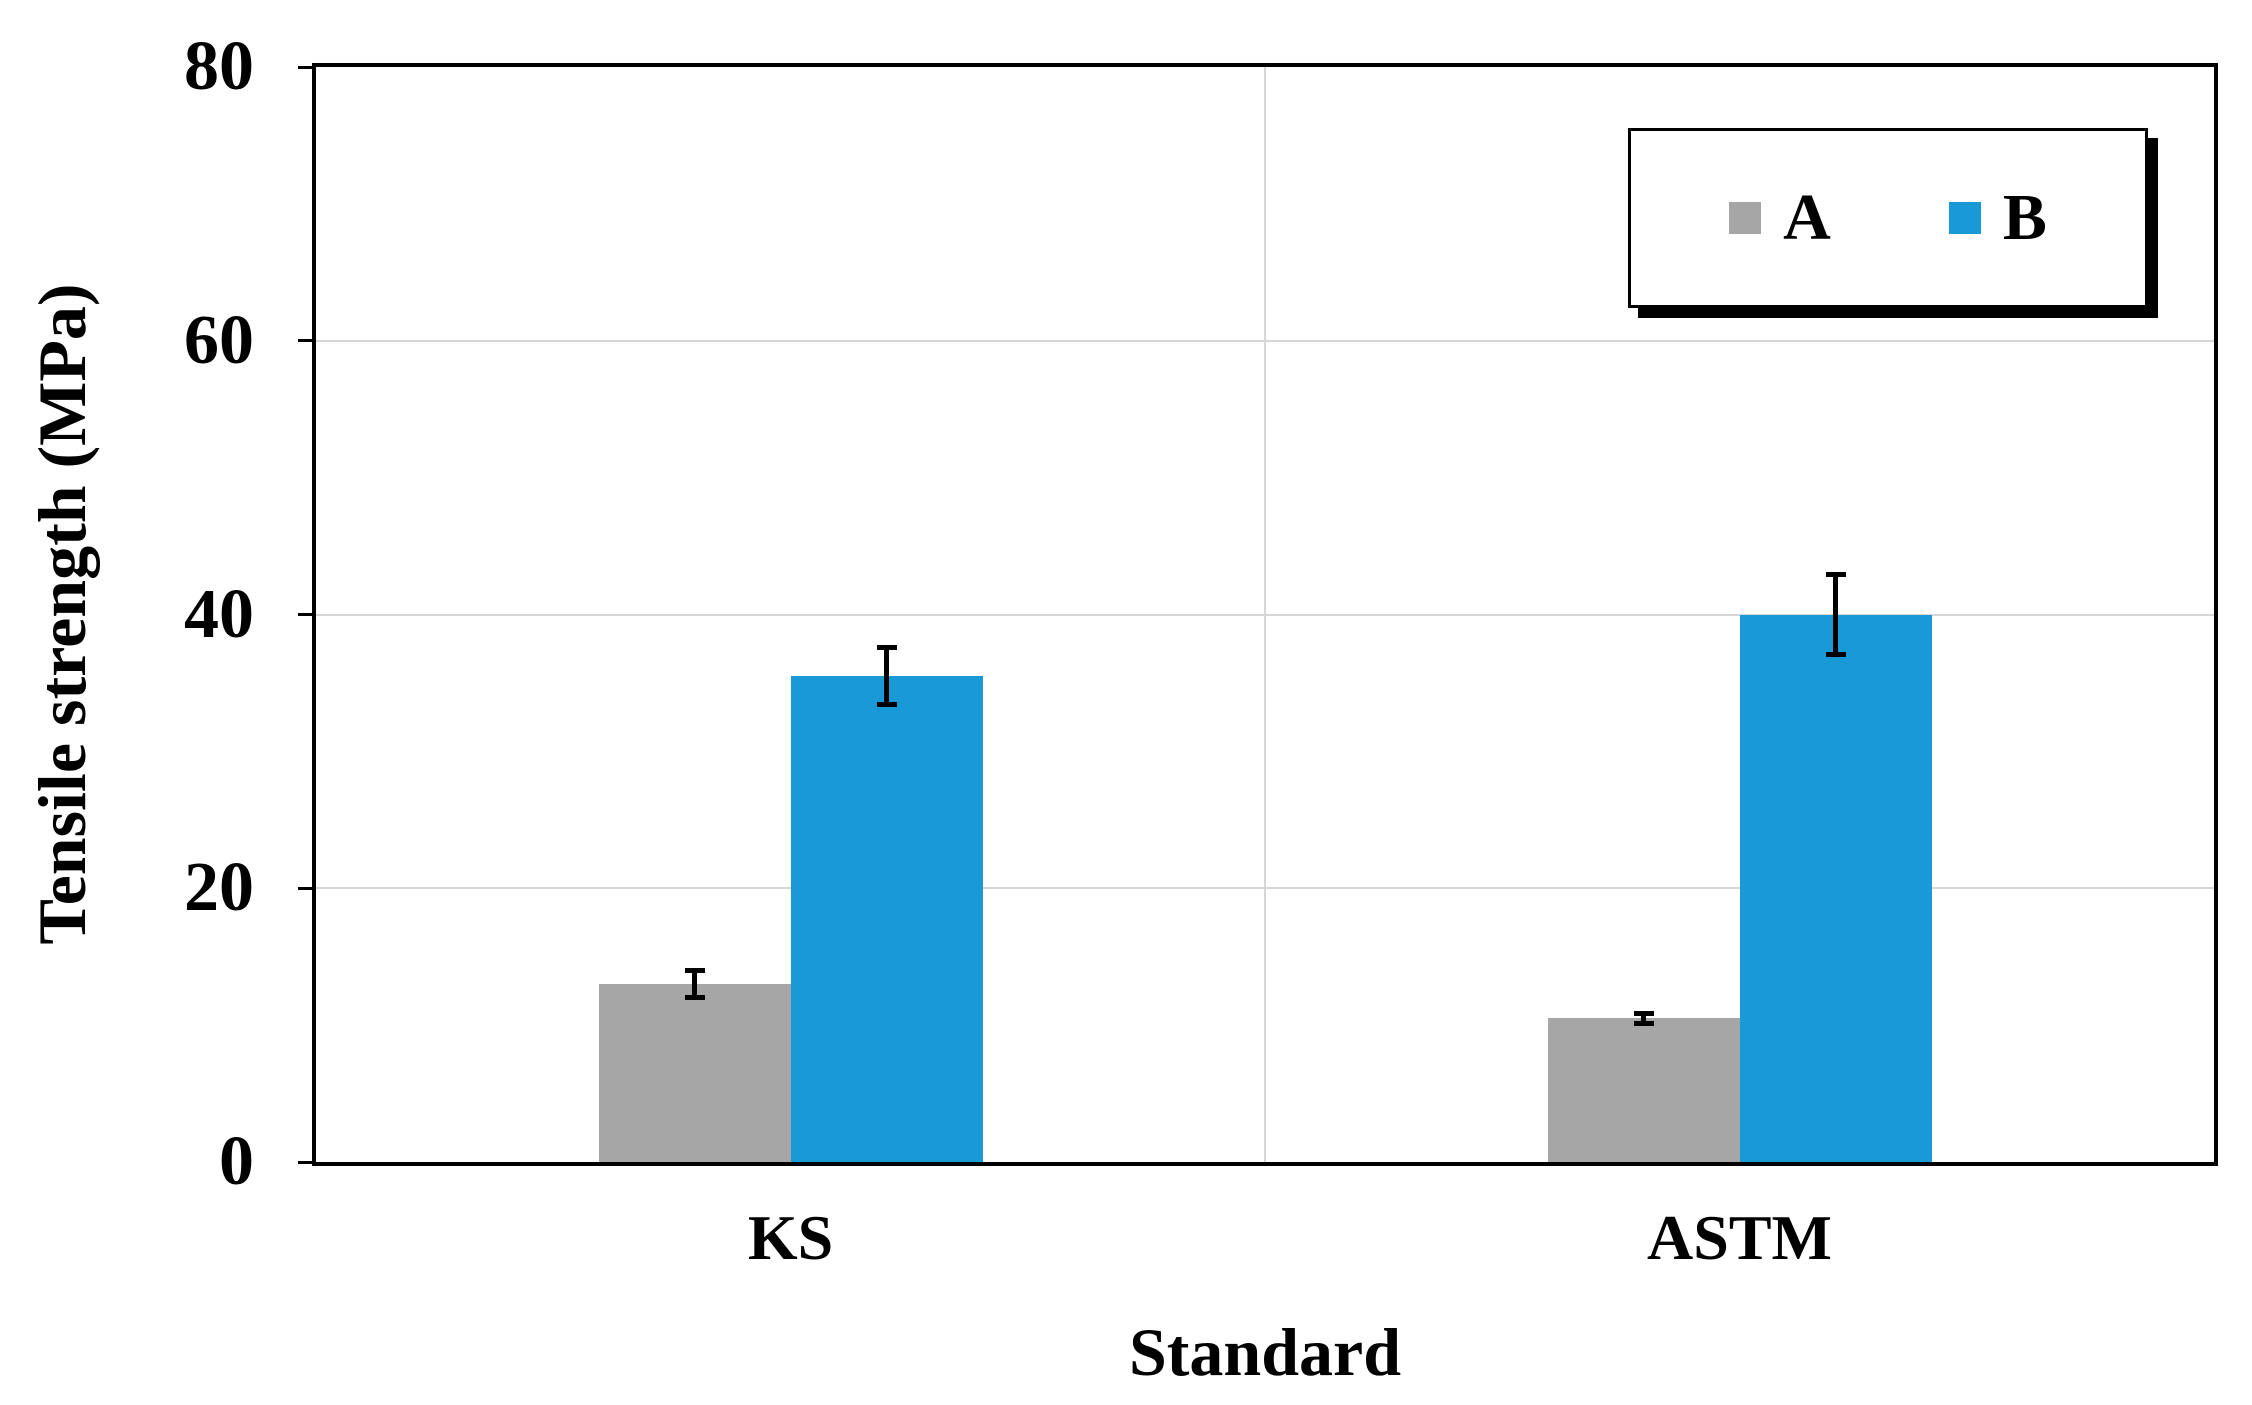  I want to click on x-axis-title: Standard, so click(1265, 1352).